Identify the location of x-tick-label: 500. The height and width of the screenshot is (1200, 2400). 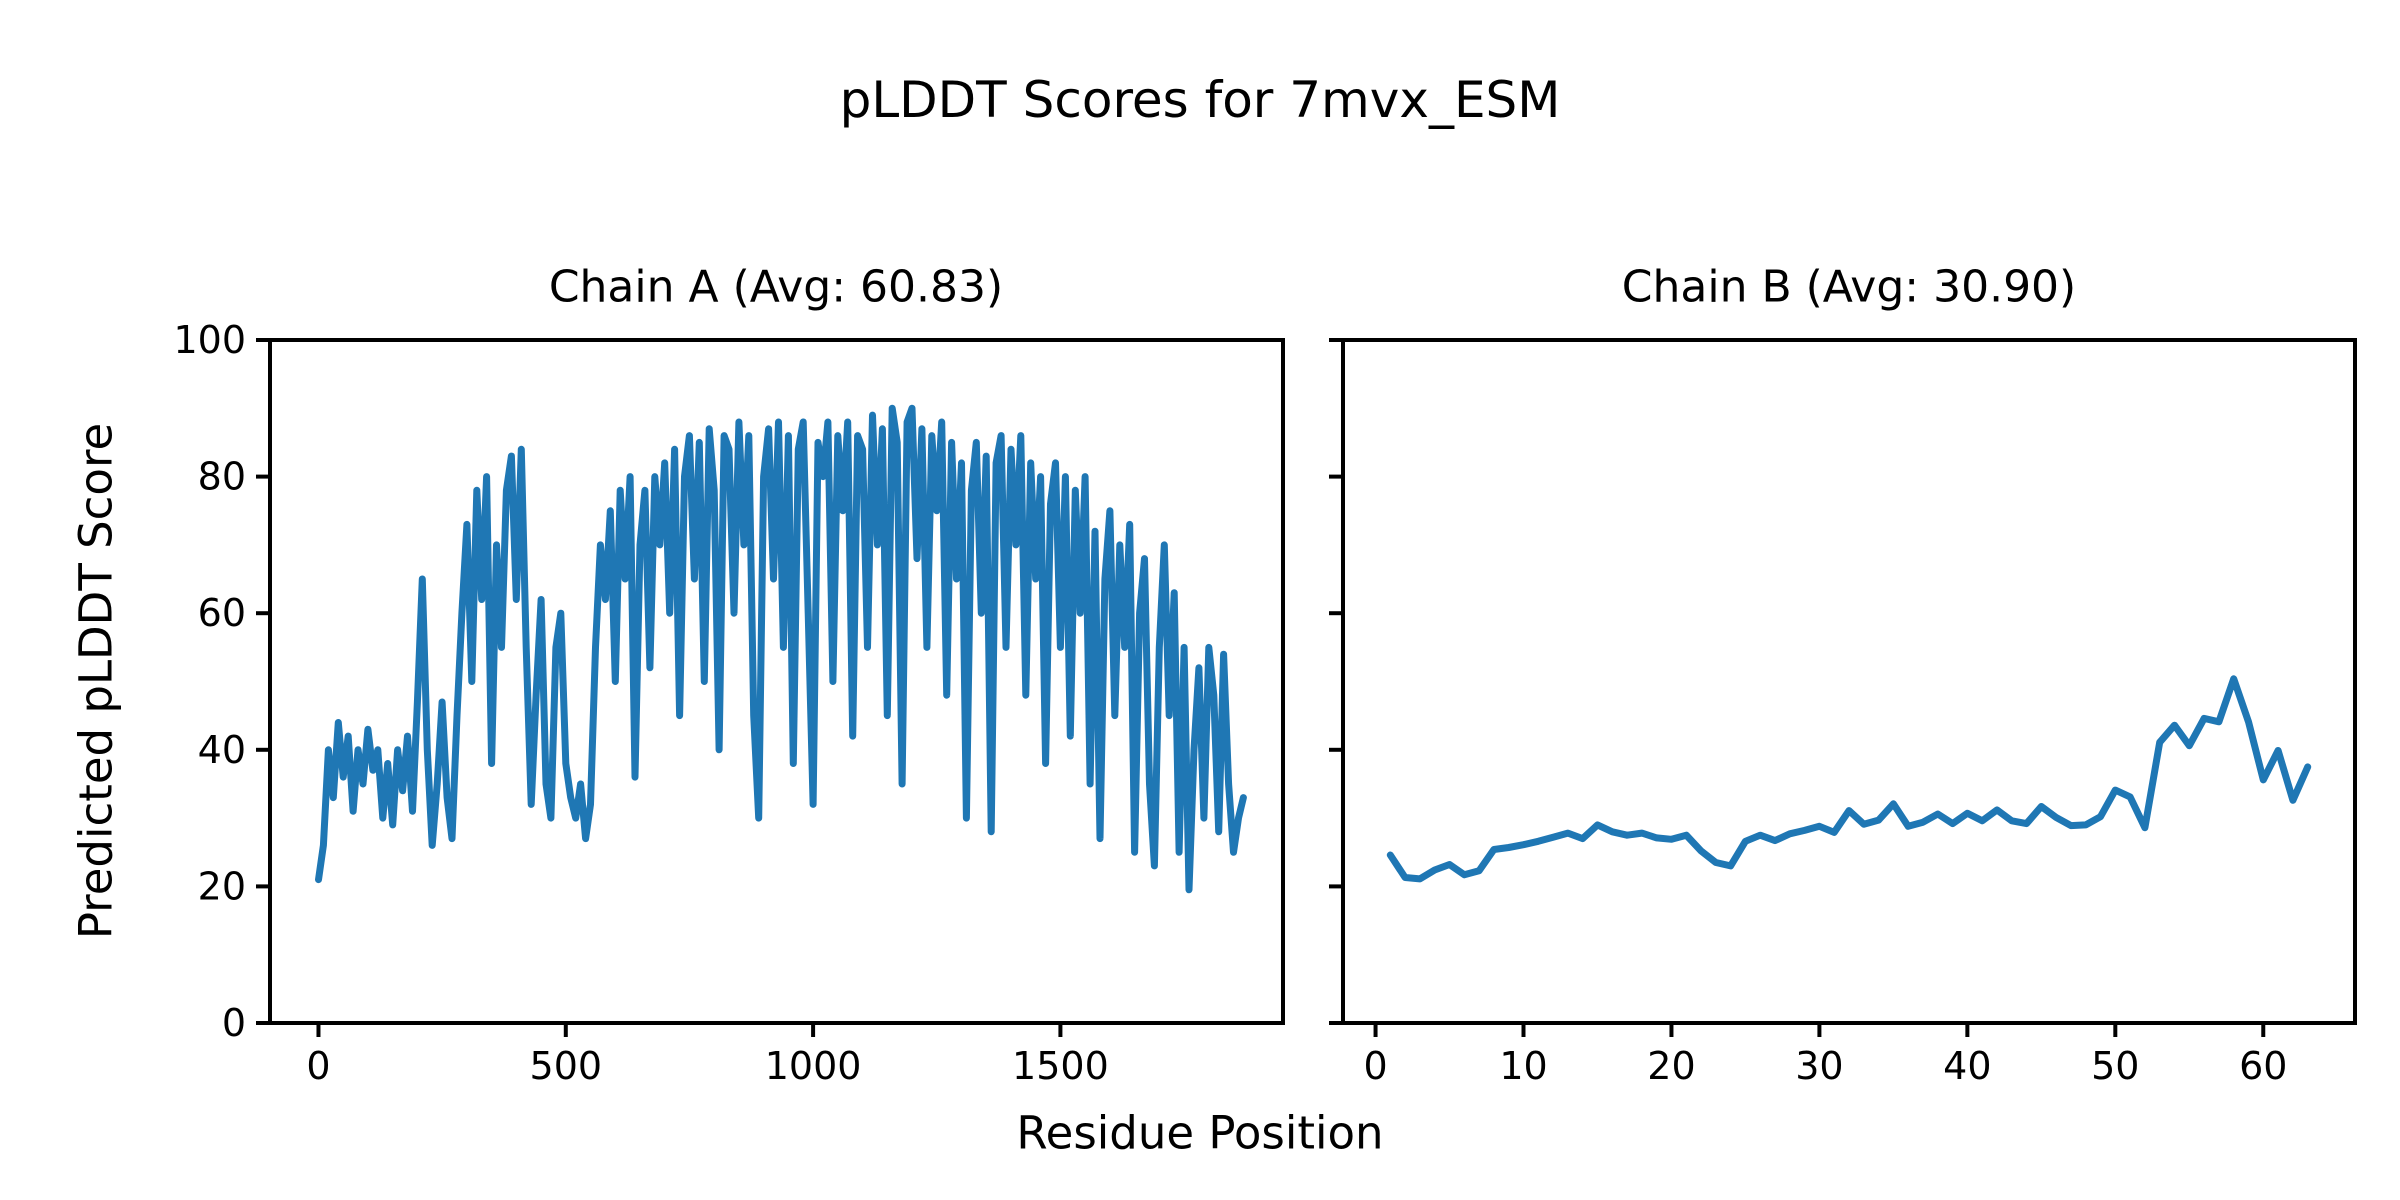
(566, 1066).